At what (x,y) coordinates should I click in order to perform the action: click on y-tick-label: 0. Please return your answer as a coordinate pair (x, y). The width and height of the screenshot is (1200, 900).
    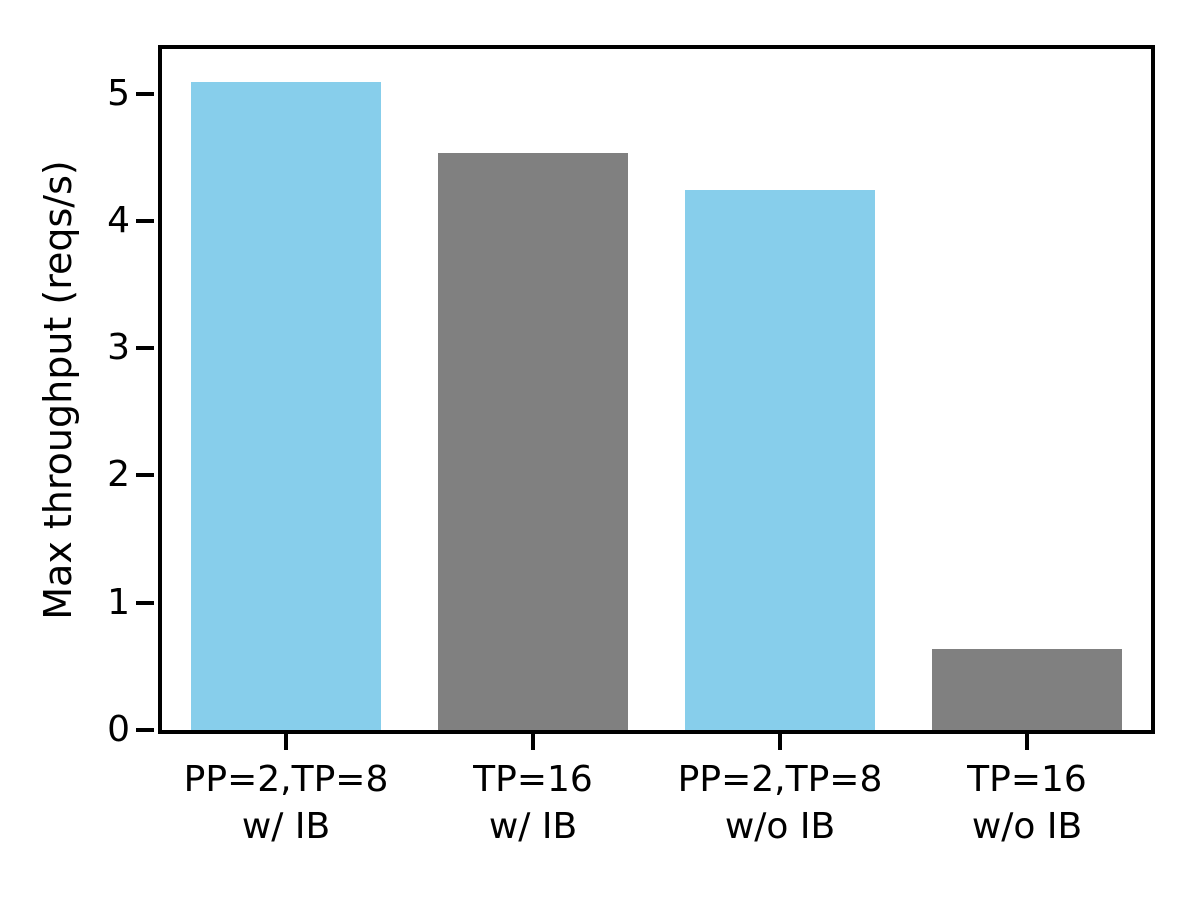
    Looking at the image, I should click on (118, 729).